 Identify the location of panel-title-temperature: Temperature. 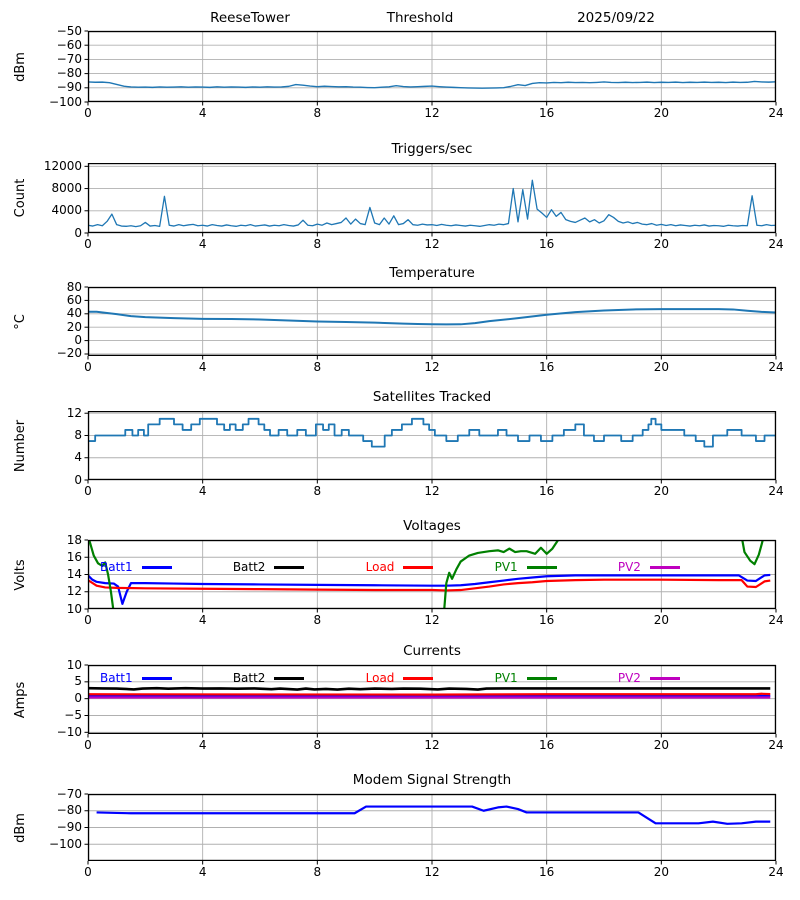
(432, 273).